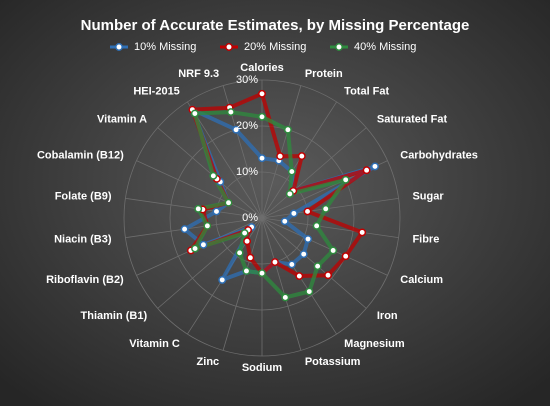  What do you see at coordinates (366, 92) in the screenshot?
I see `category-label: Total Fat` at bounding box center [366, 92].